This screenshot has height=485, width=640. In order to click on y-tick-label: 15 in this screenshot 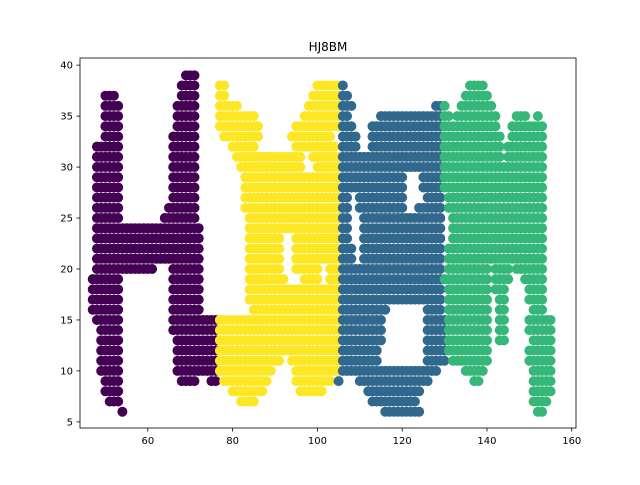, I will do `click(66, 320)`.